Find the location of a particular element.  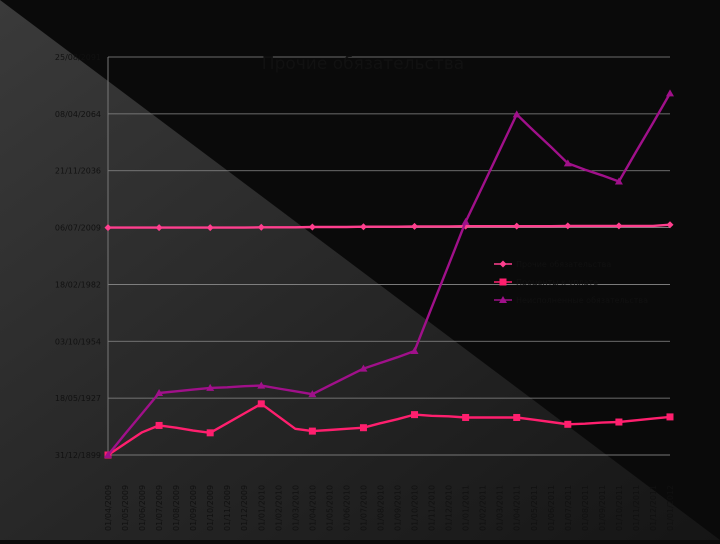

x-tick-label: 01/10/2009 is located at coordinates (210, 508).